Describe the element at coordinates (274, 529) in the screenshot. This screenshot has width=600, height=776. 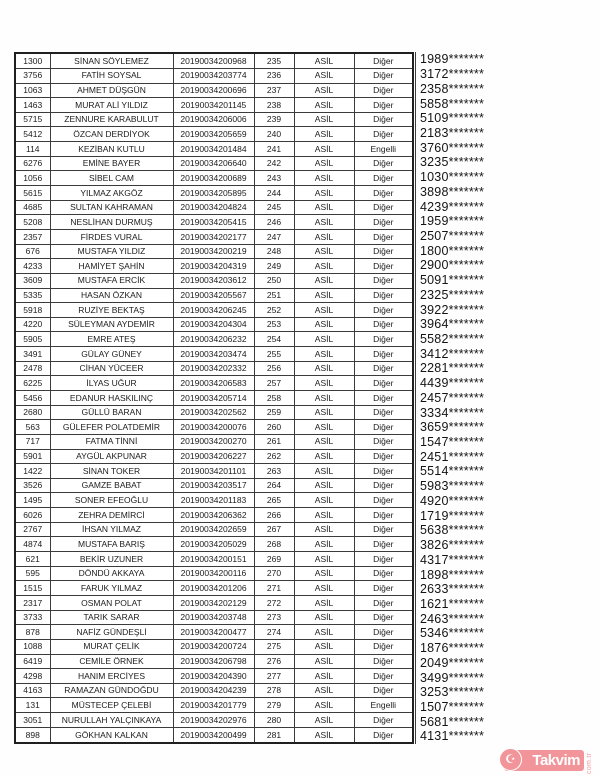
I see `cell-rank: 267` at that location.